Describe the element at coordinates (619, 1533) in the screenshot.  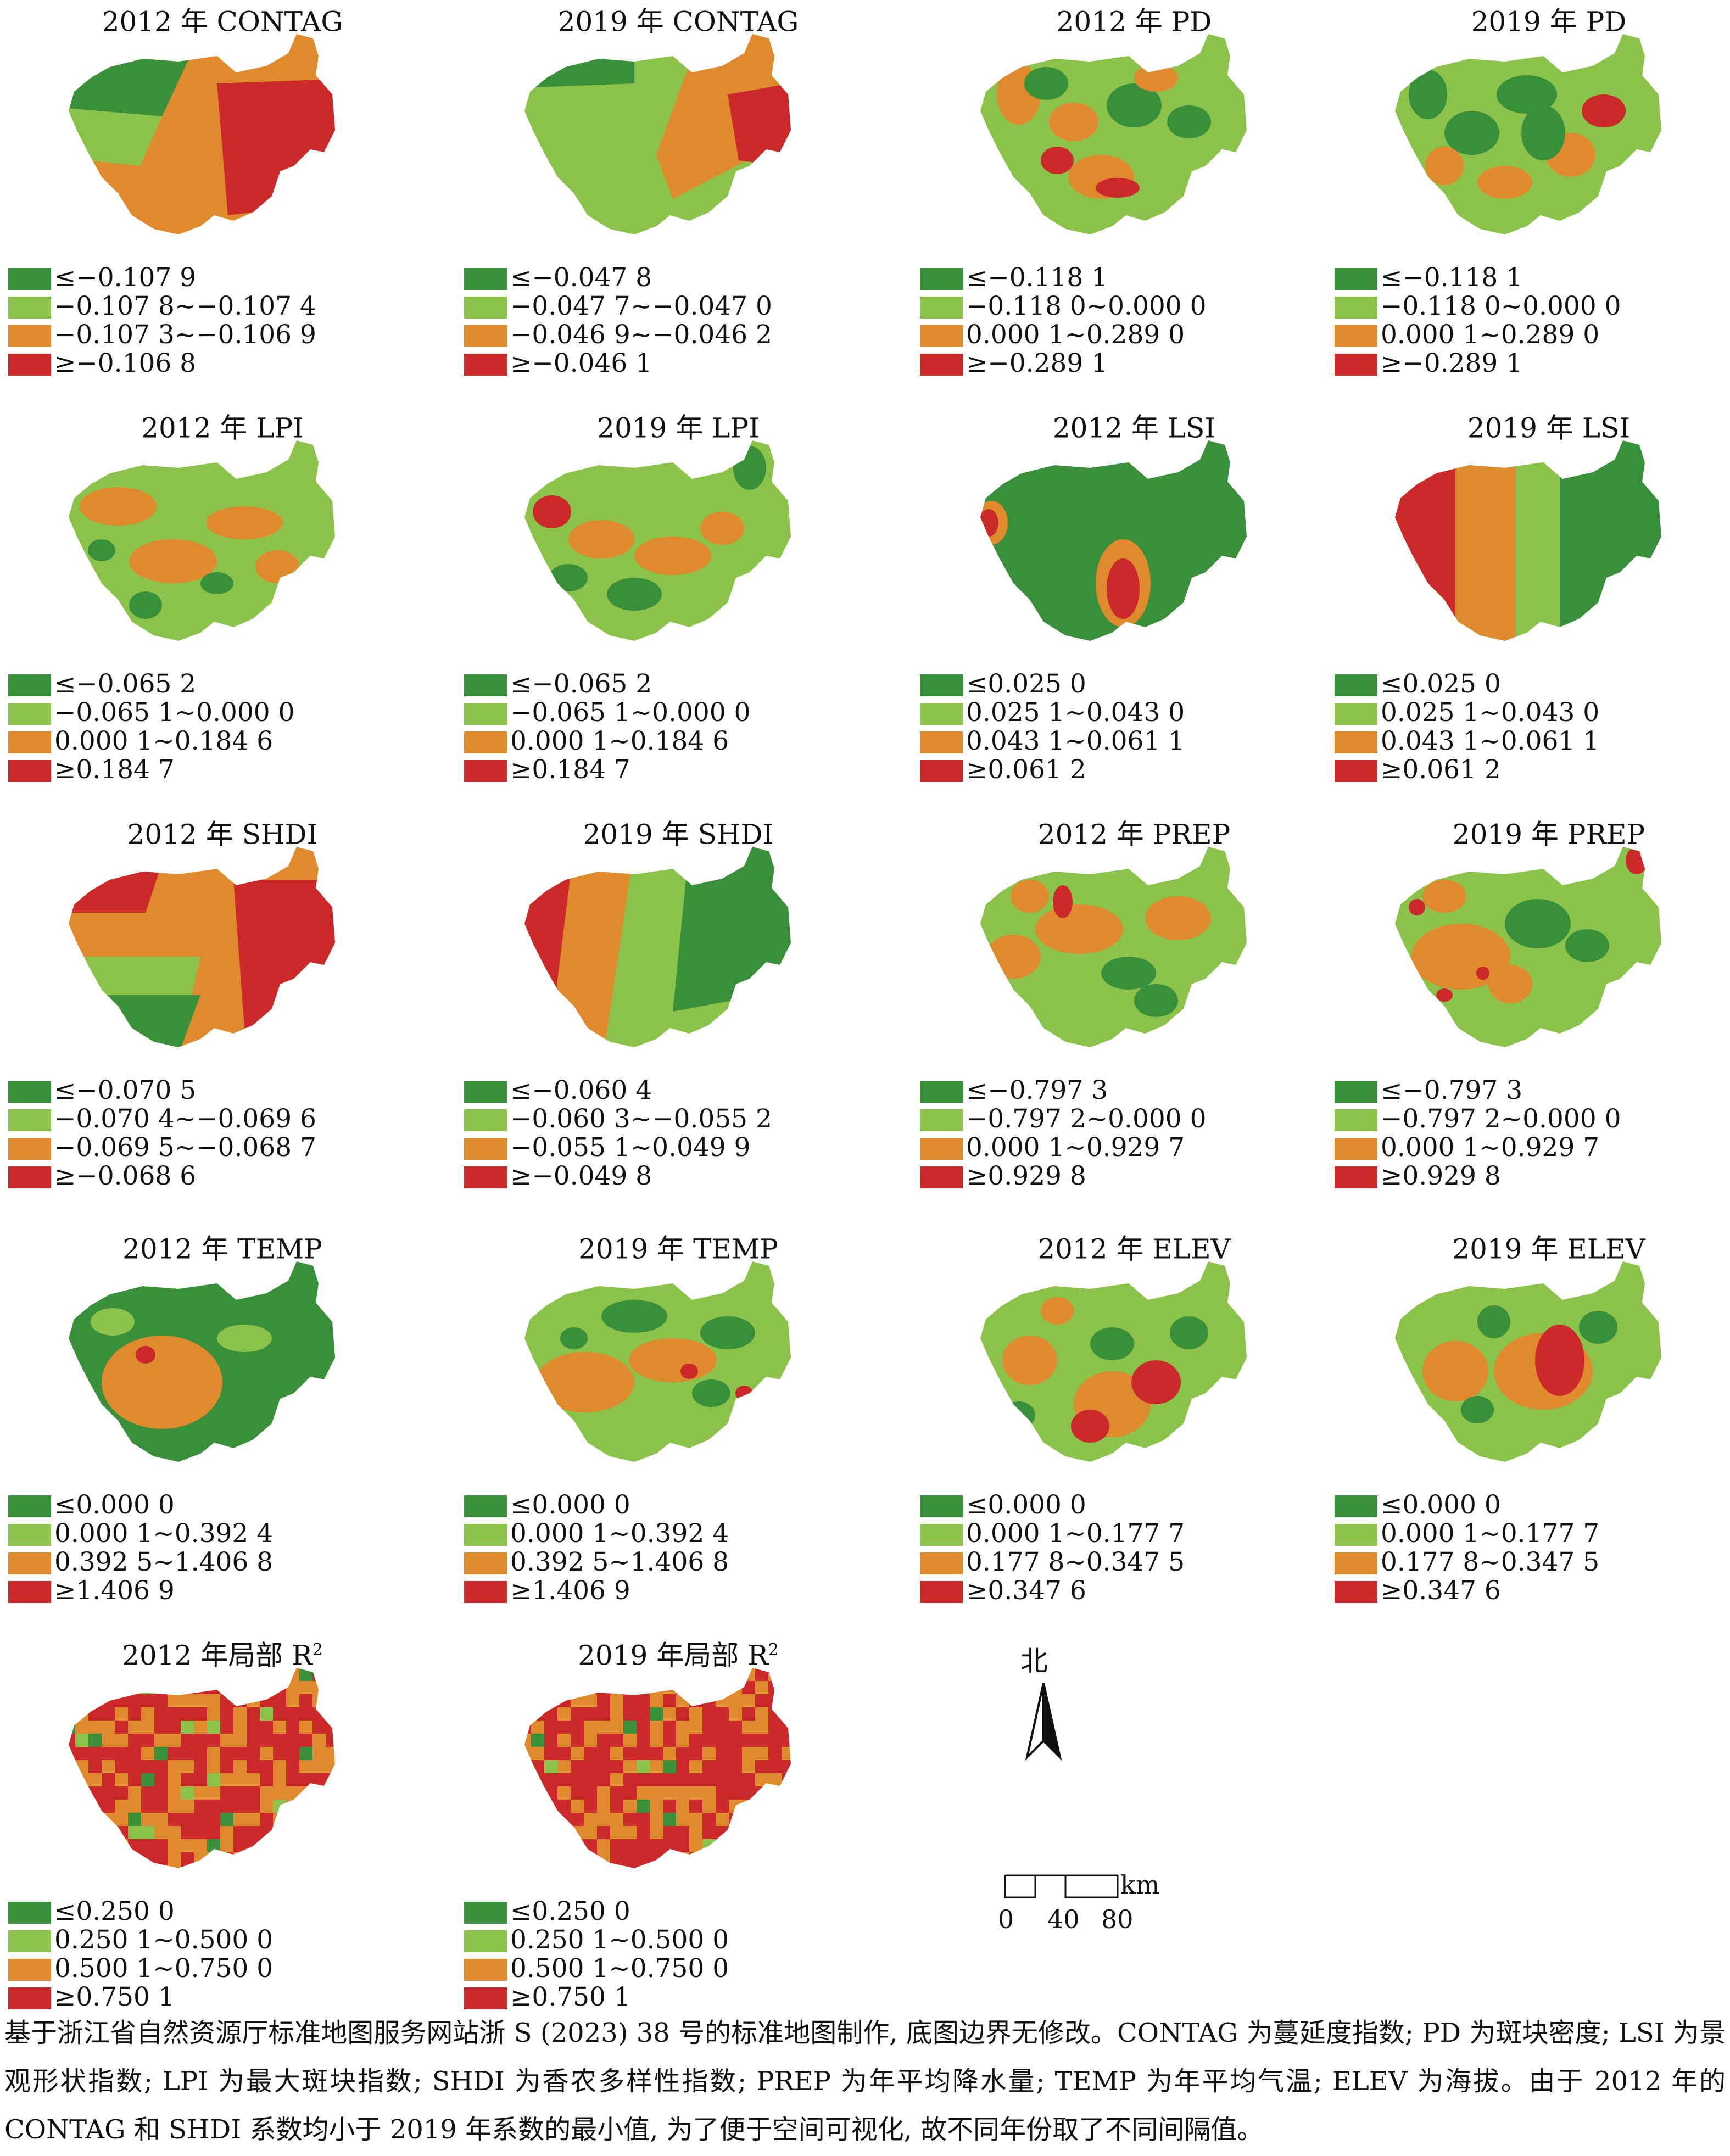
I see `legend-label: 0.000 1~0.392 4` at that location.